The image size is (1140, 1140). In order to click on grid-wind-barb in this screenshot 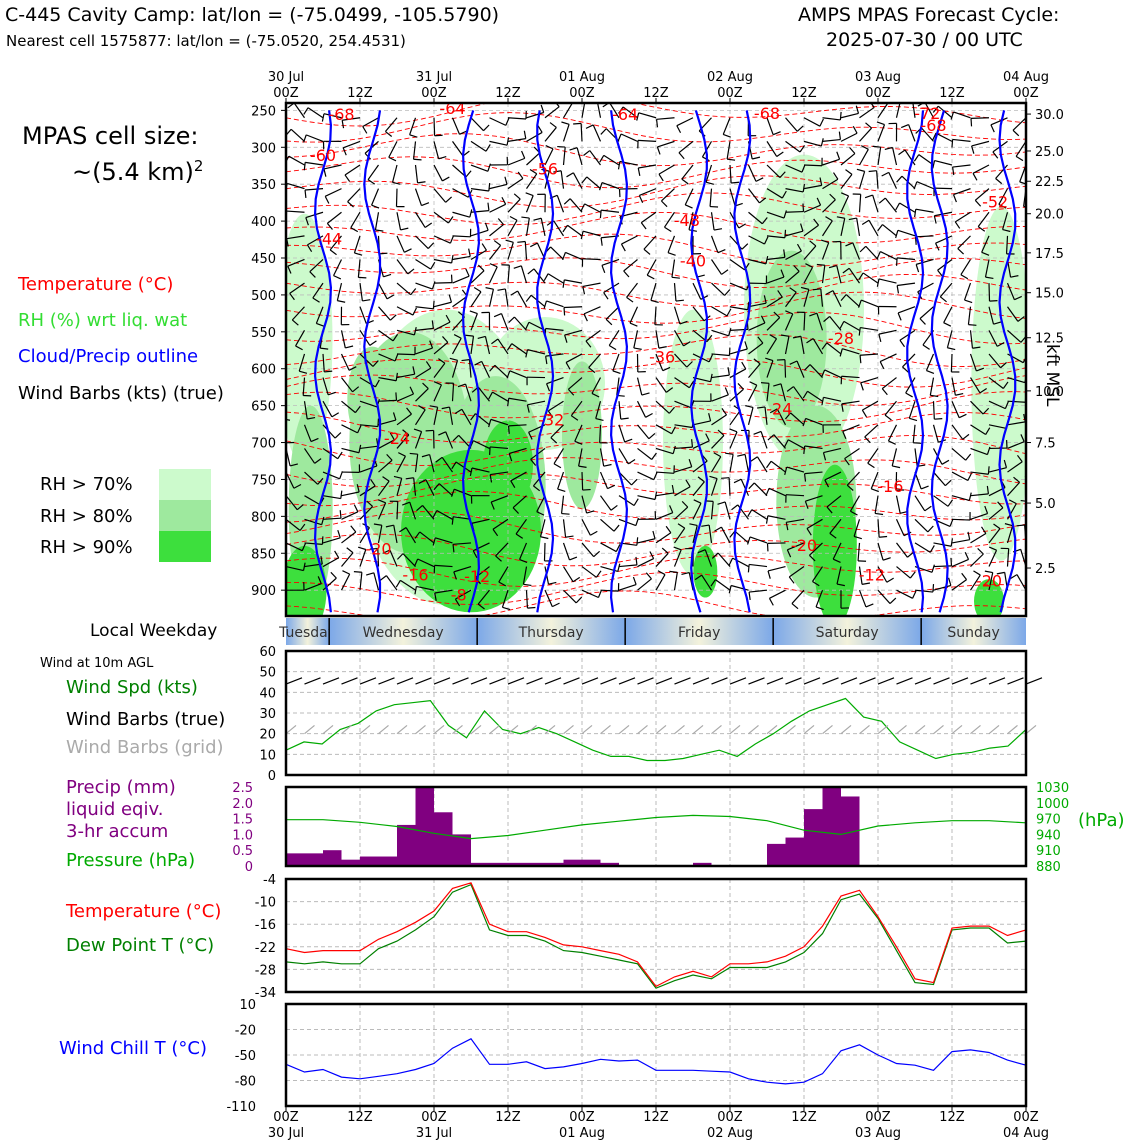, I will do `click(975, 729)`.